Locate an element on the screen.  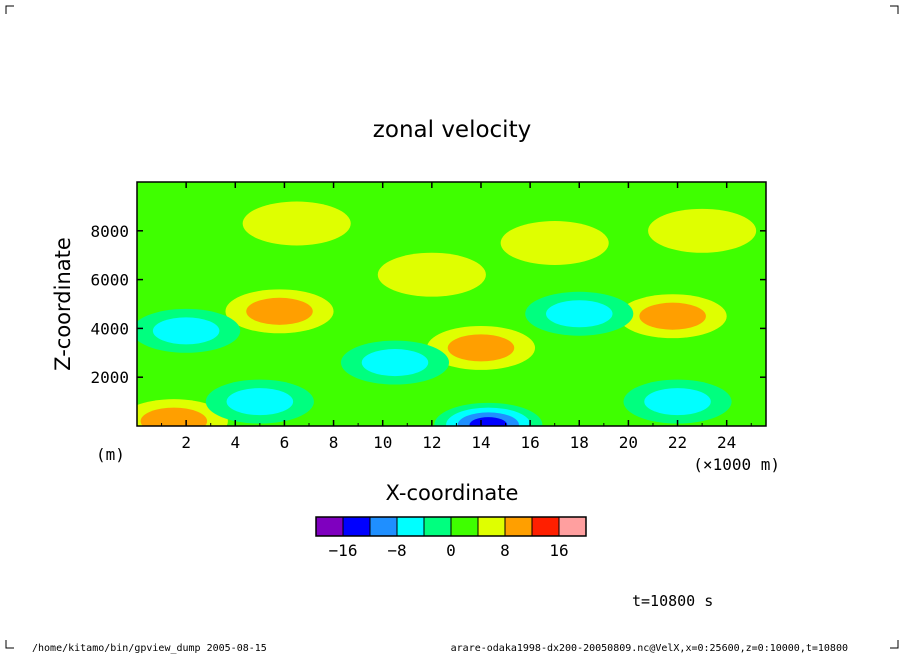
y-tick-label: 6000 is located at coordinates (109, 280).